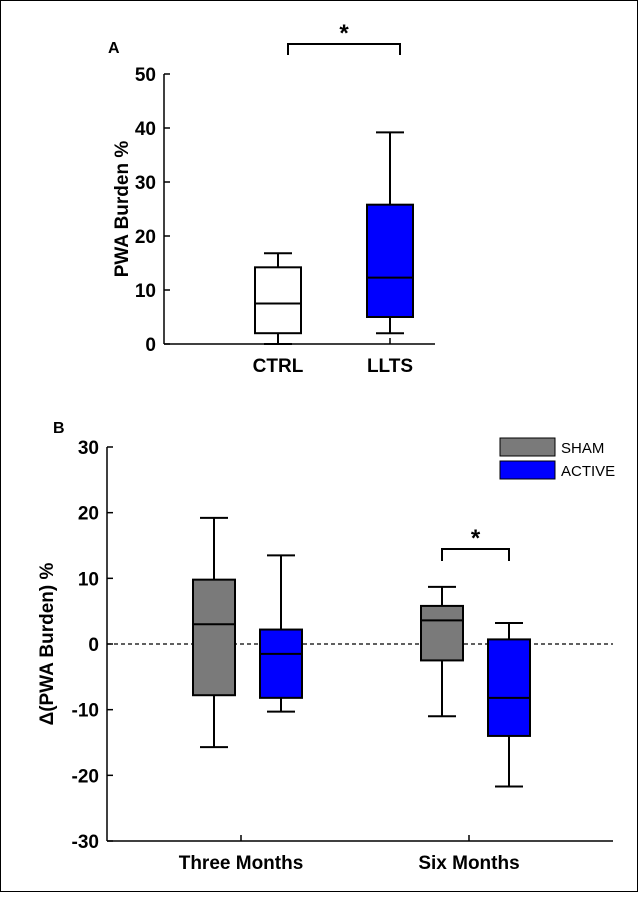 The width and height of the screenshot is (638, 898). I want to click on box-ctrl-box, so click(278, 300).